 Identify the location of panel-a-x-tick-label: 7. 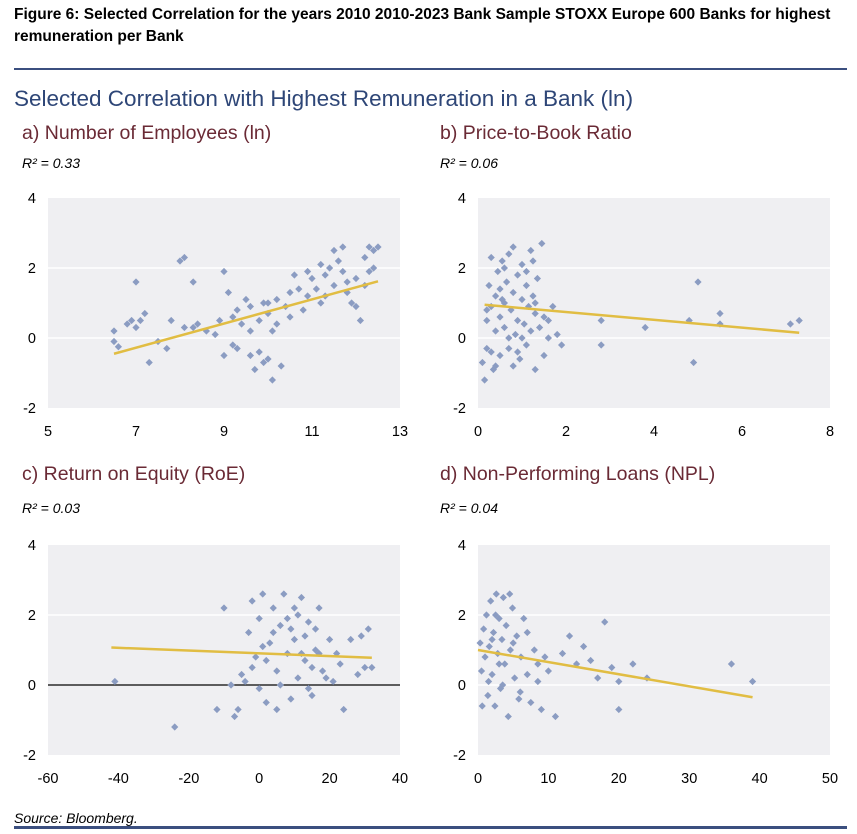
(136, 432).